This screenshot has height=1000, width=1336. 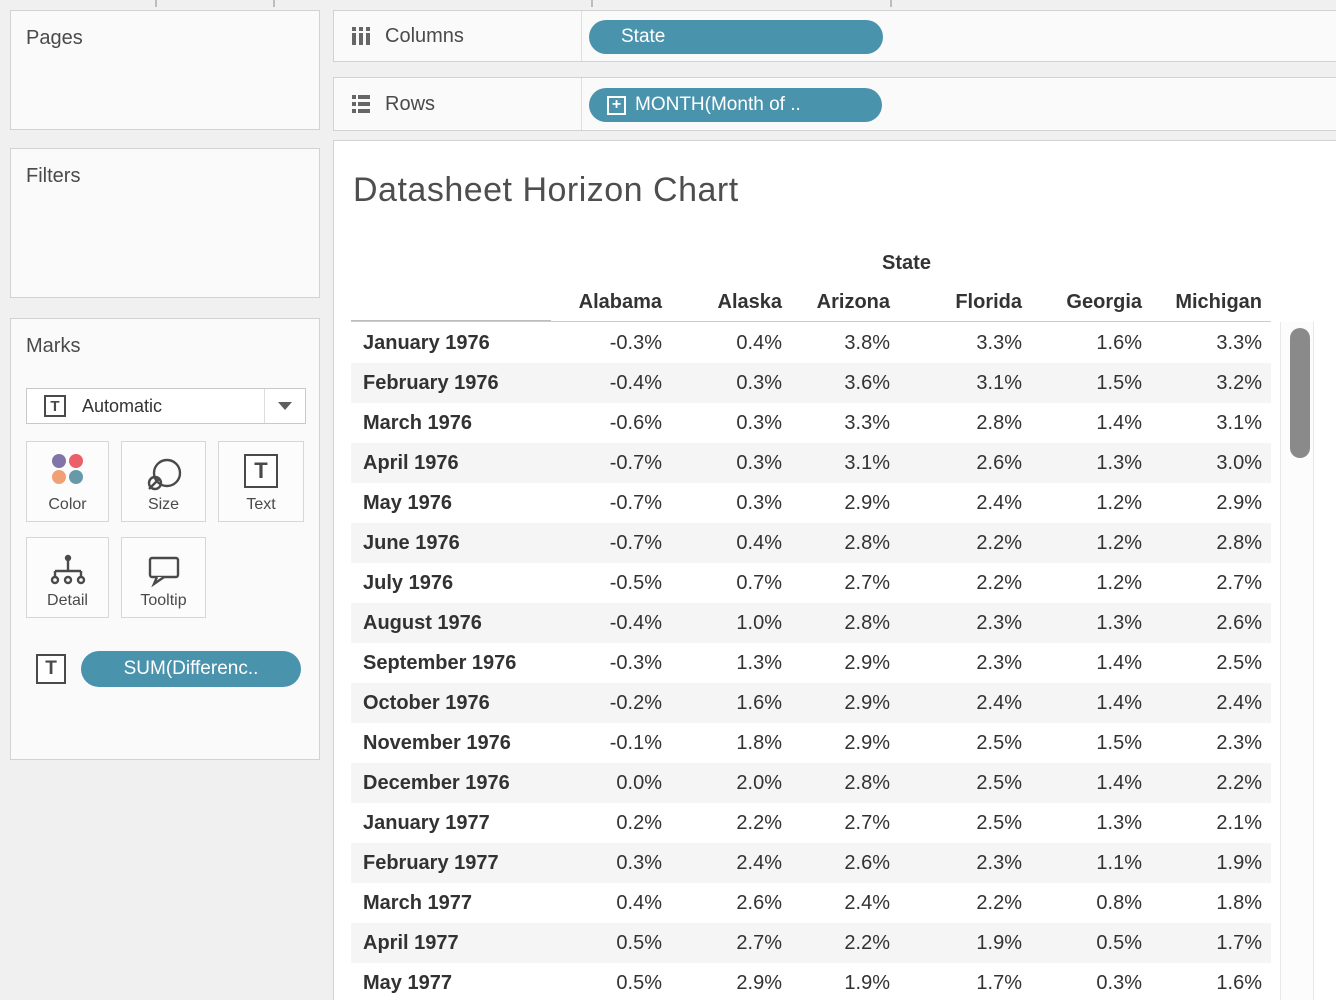 I want to click on row-label: July 1976, so click(x=408, y=583).